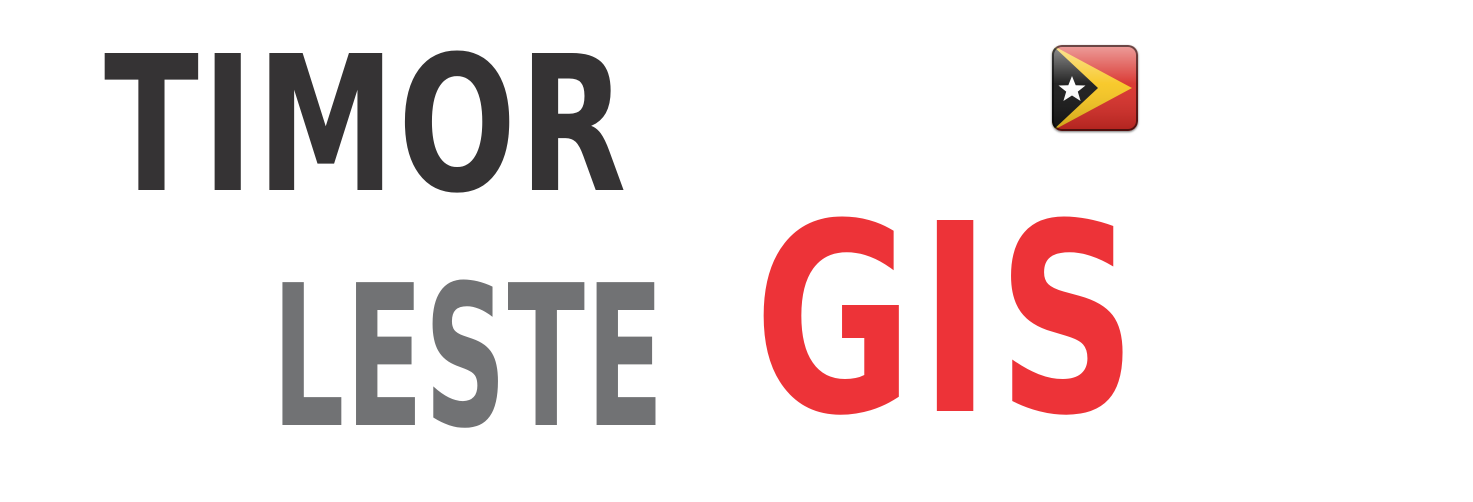 The image size is (1473, 502). I want to click on flag-frame, so click(1095, 88).